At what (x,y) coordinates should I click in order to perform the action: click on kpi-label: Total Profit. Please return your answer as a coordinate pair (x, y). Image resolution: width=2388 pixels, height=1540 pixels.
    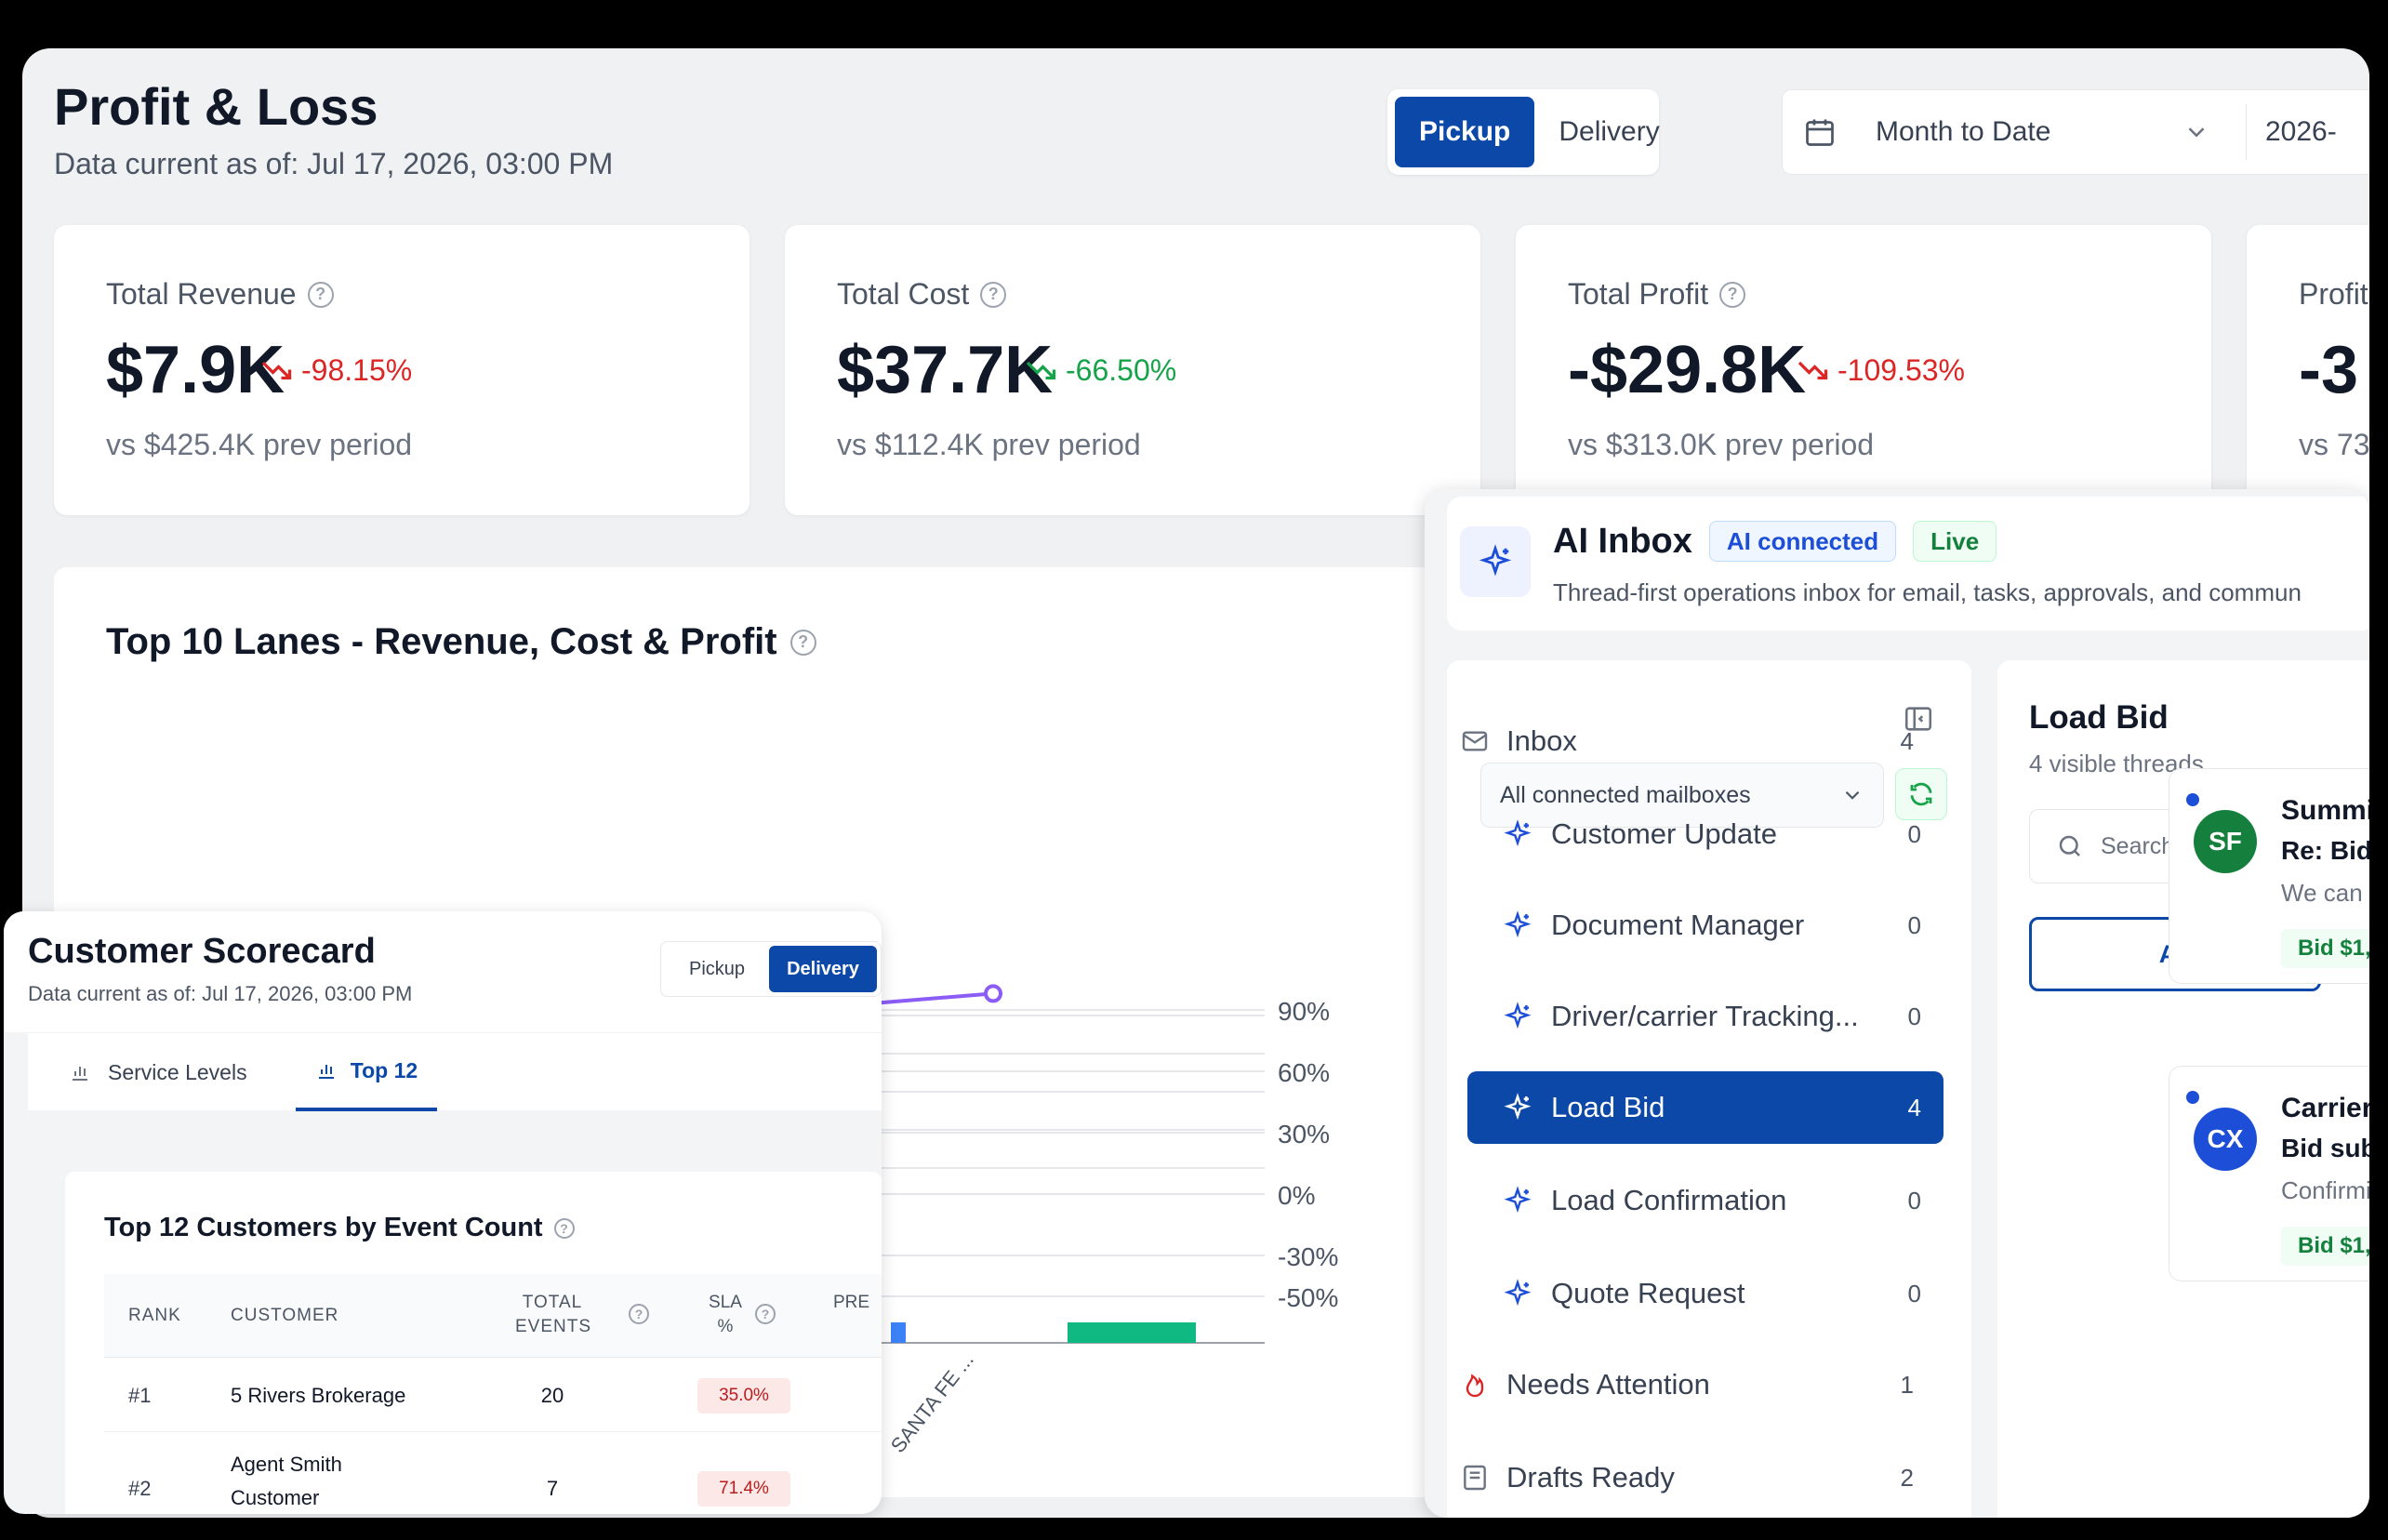
    Looking at the image, I should click on (1639, 294).